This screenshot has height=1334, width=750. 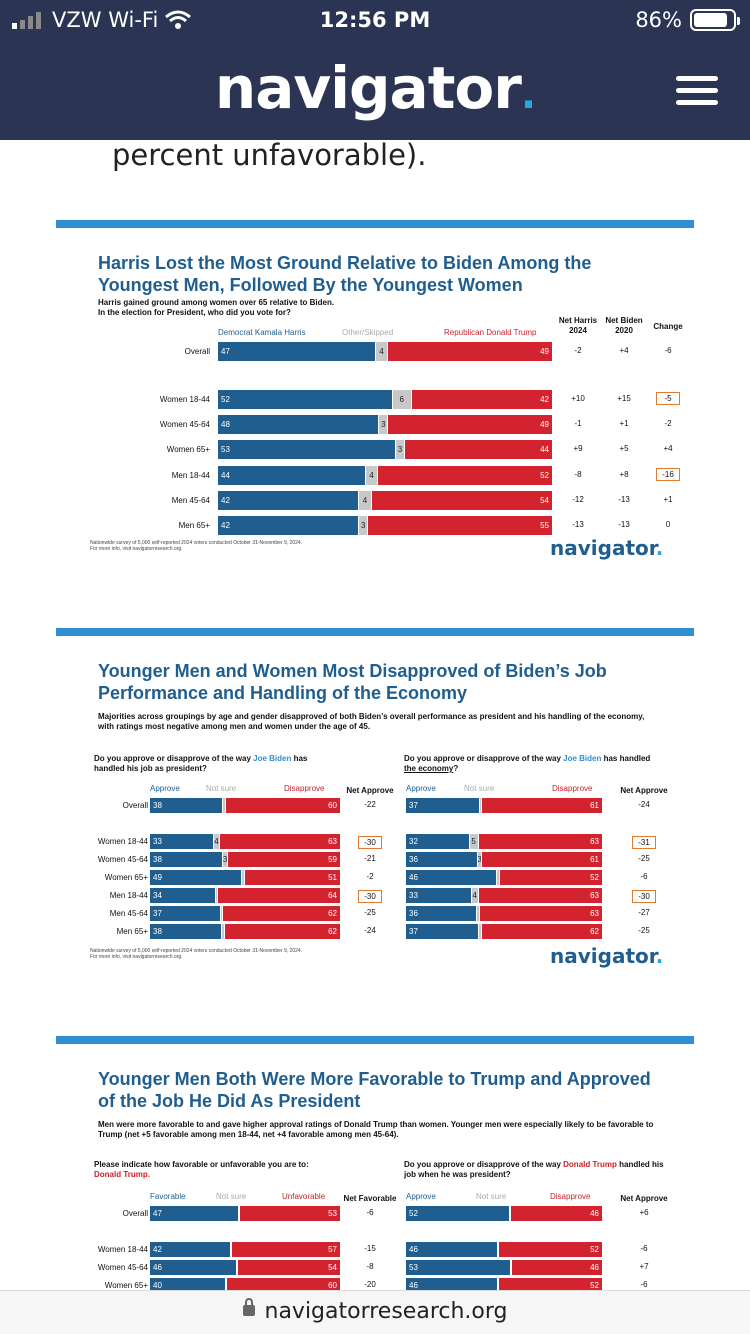 I want to click on stacked-bar: 38 3 59, so click(x=245, y=859).